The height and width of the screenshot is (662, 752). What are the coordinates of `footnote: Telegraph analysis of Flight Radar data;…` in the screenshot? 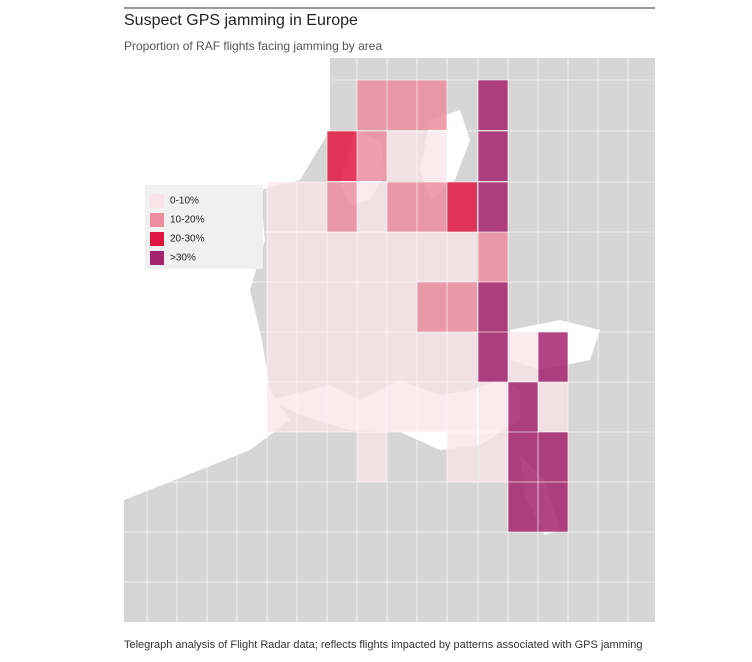 It's located at (383, 645).